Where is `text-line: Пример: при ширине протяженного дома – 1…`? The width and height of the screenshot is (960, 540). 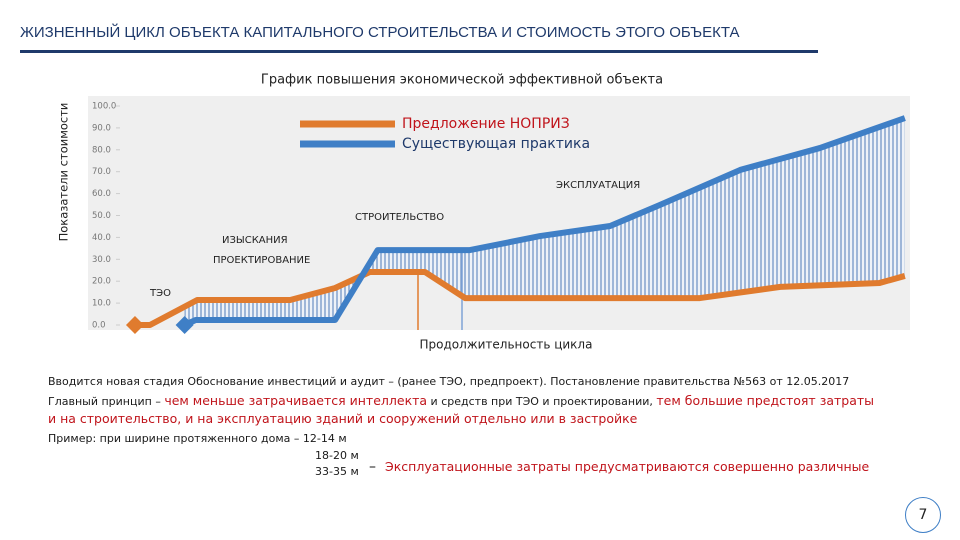 text-line: Пример: при ширине протяженного дома – 1… is located at coordinates (197, 438).